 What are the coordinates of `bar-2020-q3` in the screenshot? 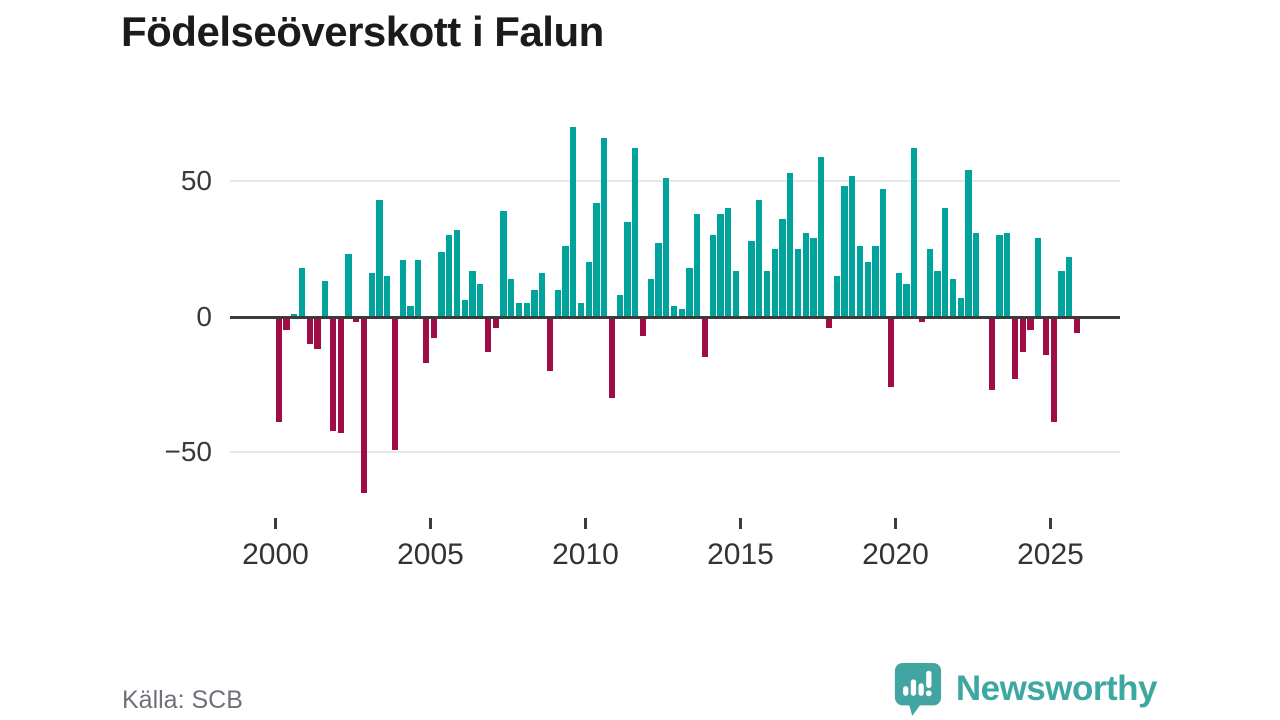 It's located at (914, 232).